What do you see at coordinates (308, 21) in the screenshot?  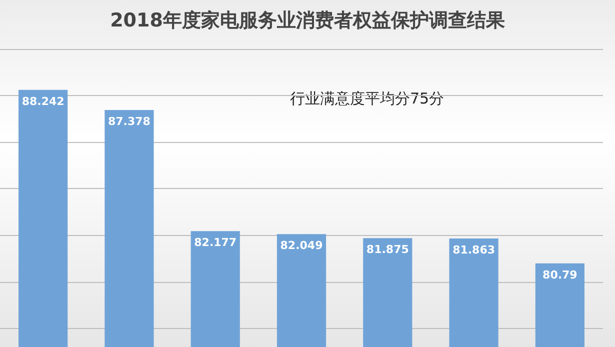 I see `chart-title: 2018年度家电服务业消费者权益保护调查结果` at bounding box center [308, 21].